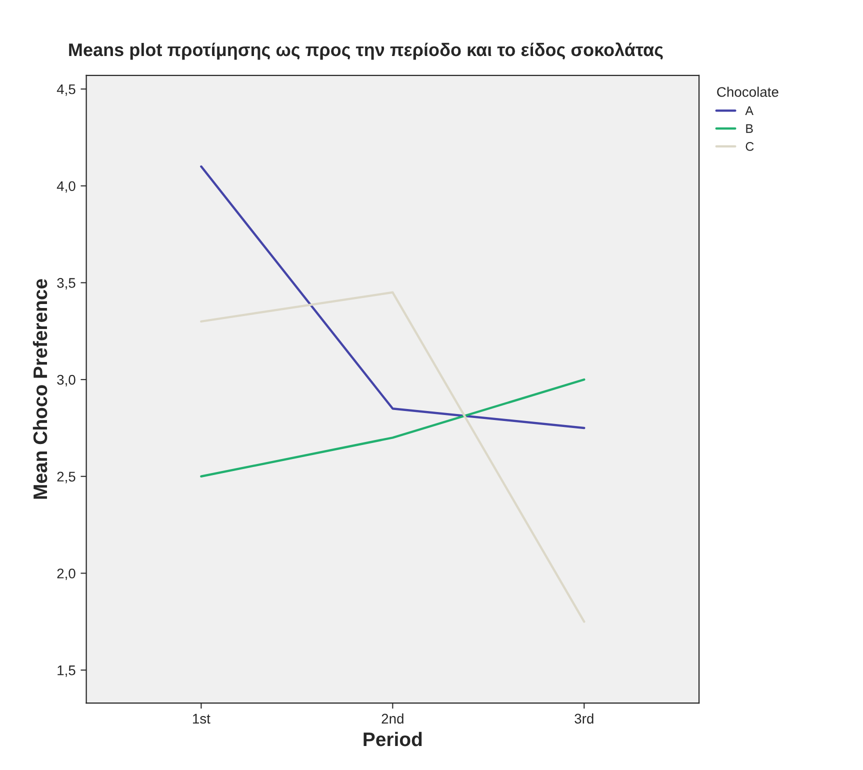  Describe the element at coordinates (393, 739) in the screenshot. I see `x-axis-title: Period` at that location.